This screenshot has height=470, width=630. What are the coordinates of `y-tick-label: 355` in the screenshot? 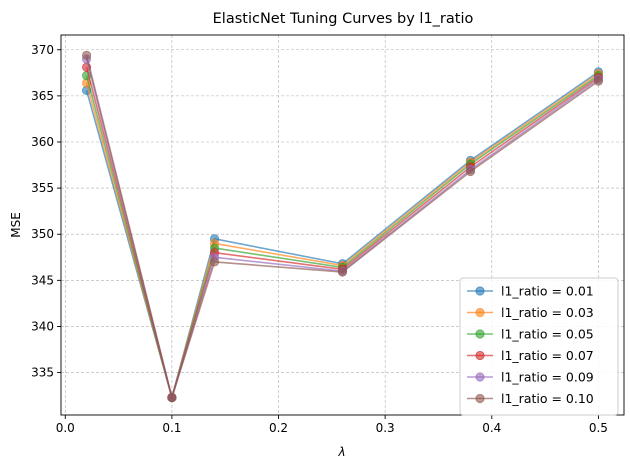 It's located at (42, 188).